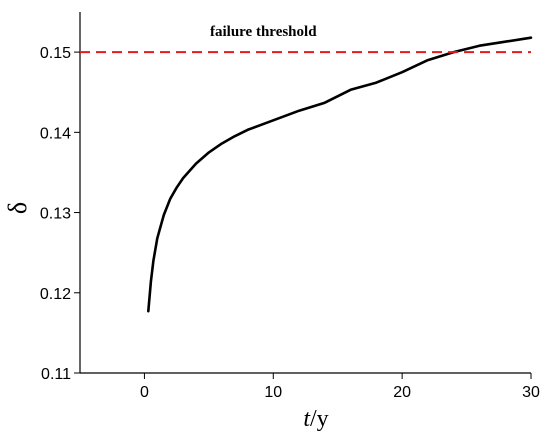 The image size is (550, 439). Describe the element at coordinates (17, 208) in the screenshot. I see `y-axis-title: δ` at that location.